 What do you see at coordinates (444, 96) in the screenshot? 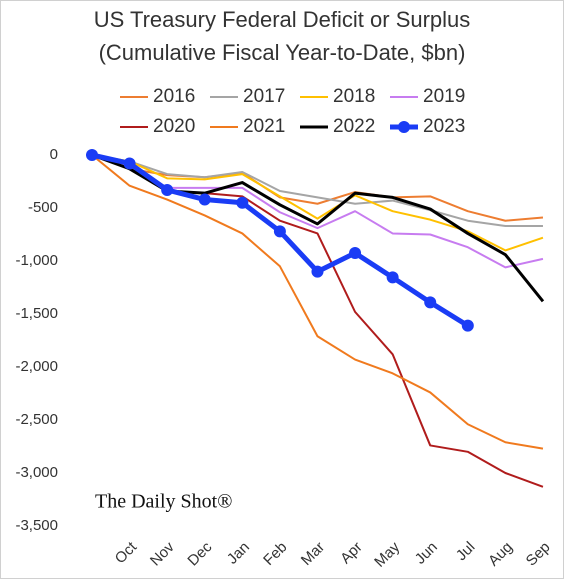
I see `legend-label: 2019` at bounding box center [444, 96].